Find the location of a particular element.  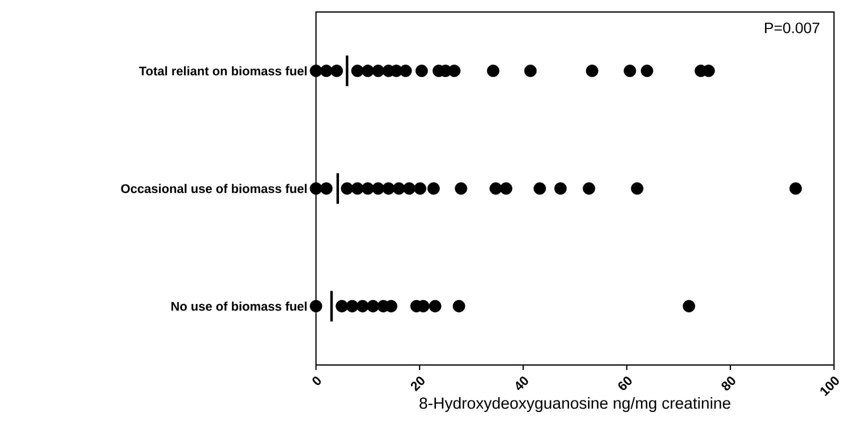

x-axis-title: 8-Hydroxydeoxyguanosine ng/mg creatinine is located at coordinates (575, 404).